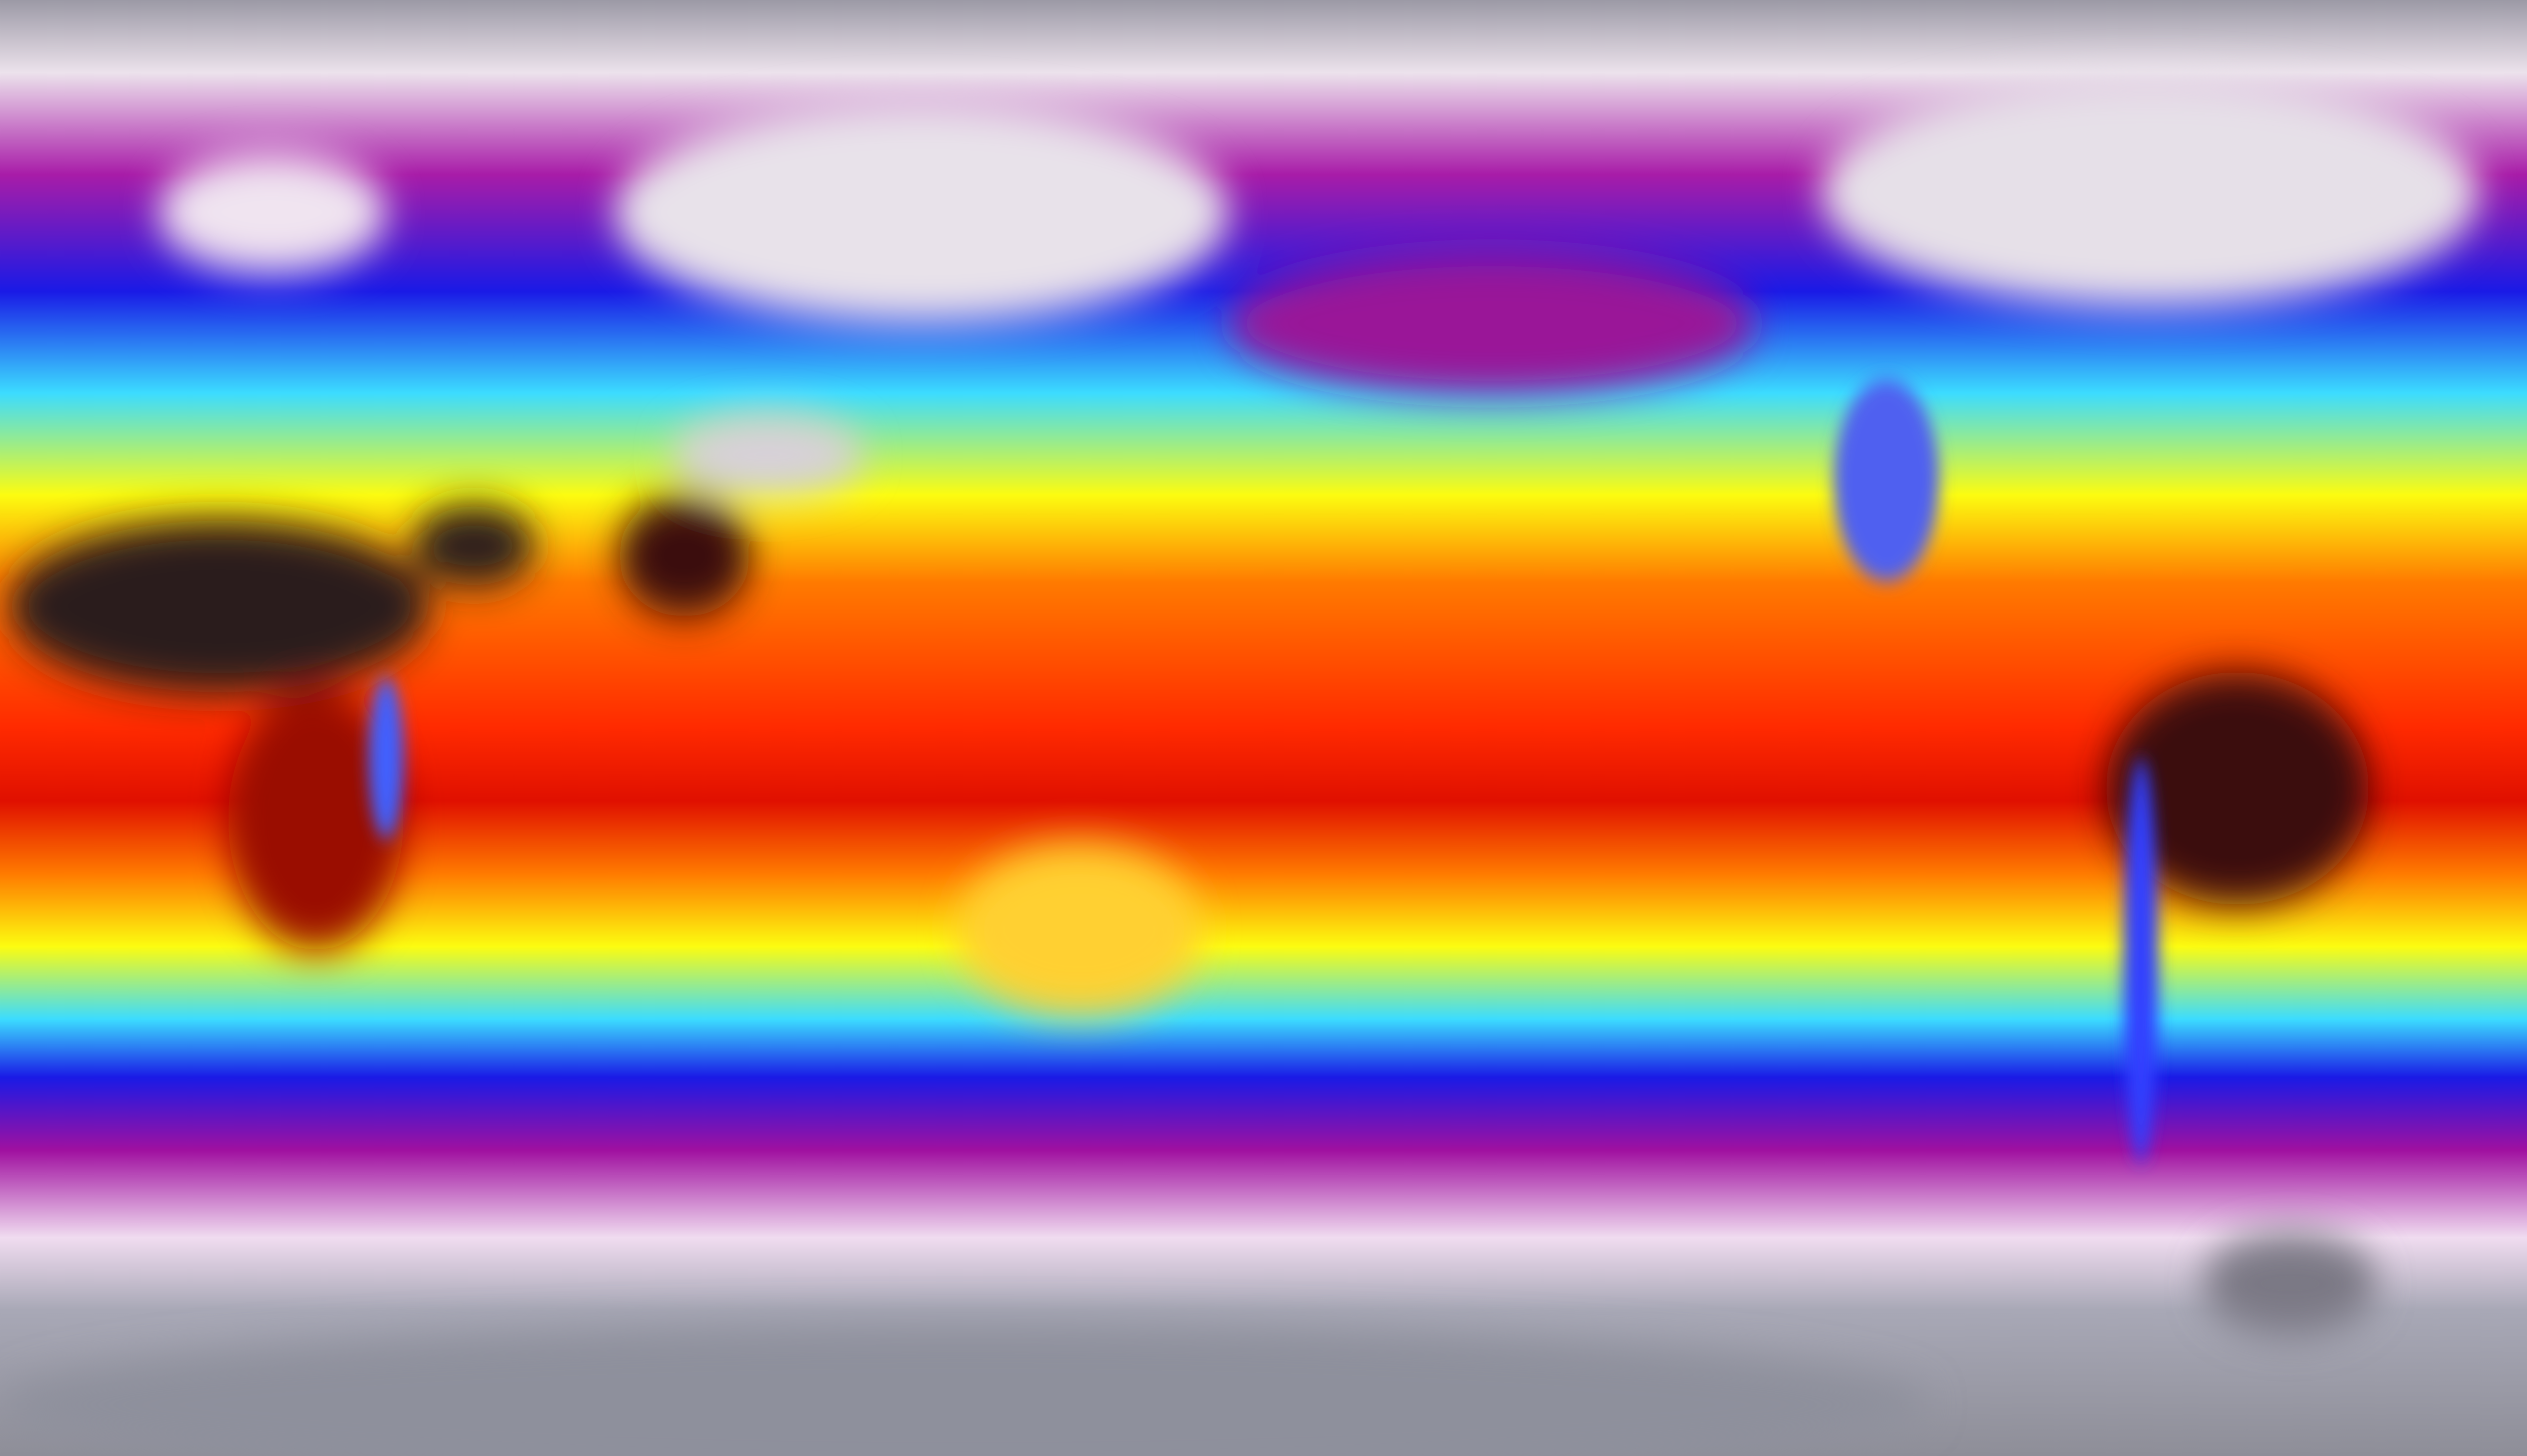  What do you see at coordinates (272, 212) in the screenshot?
I see `greenland-cold` at bounding box center [272, 212].